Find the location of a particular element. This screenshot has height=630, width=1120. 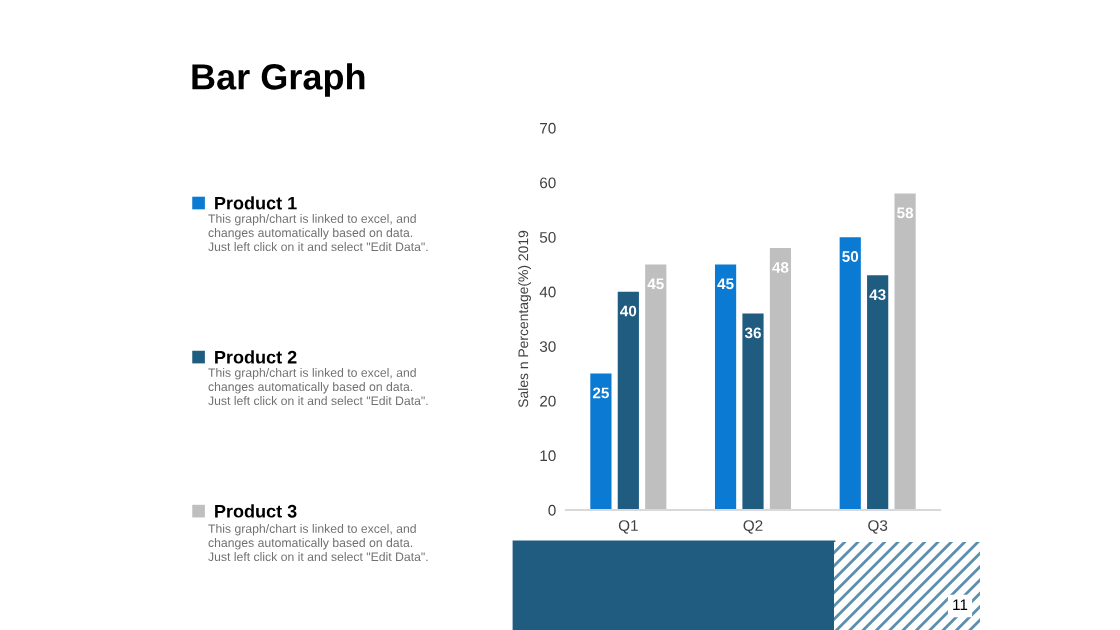

legend-label: Product 2 is located at coordinates (256, 357).